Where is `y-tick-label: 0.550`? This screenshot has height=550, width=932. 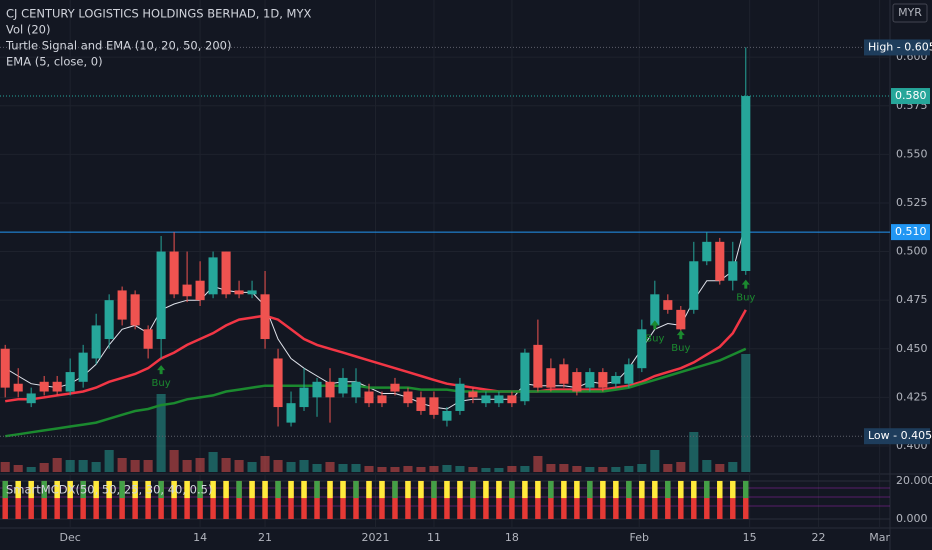
y-tick-label: 0.550 is located at coordinates (912, 153).